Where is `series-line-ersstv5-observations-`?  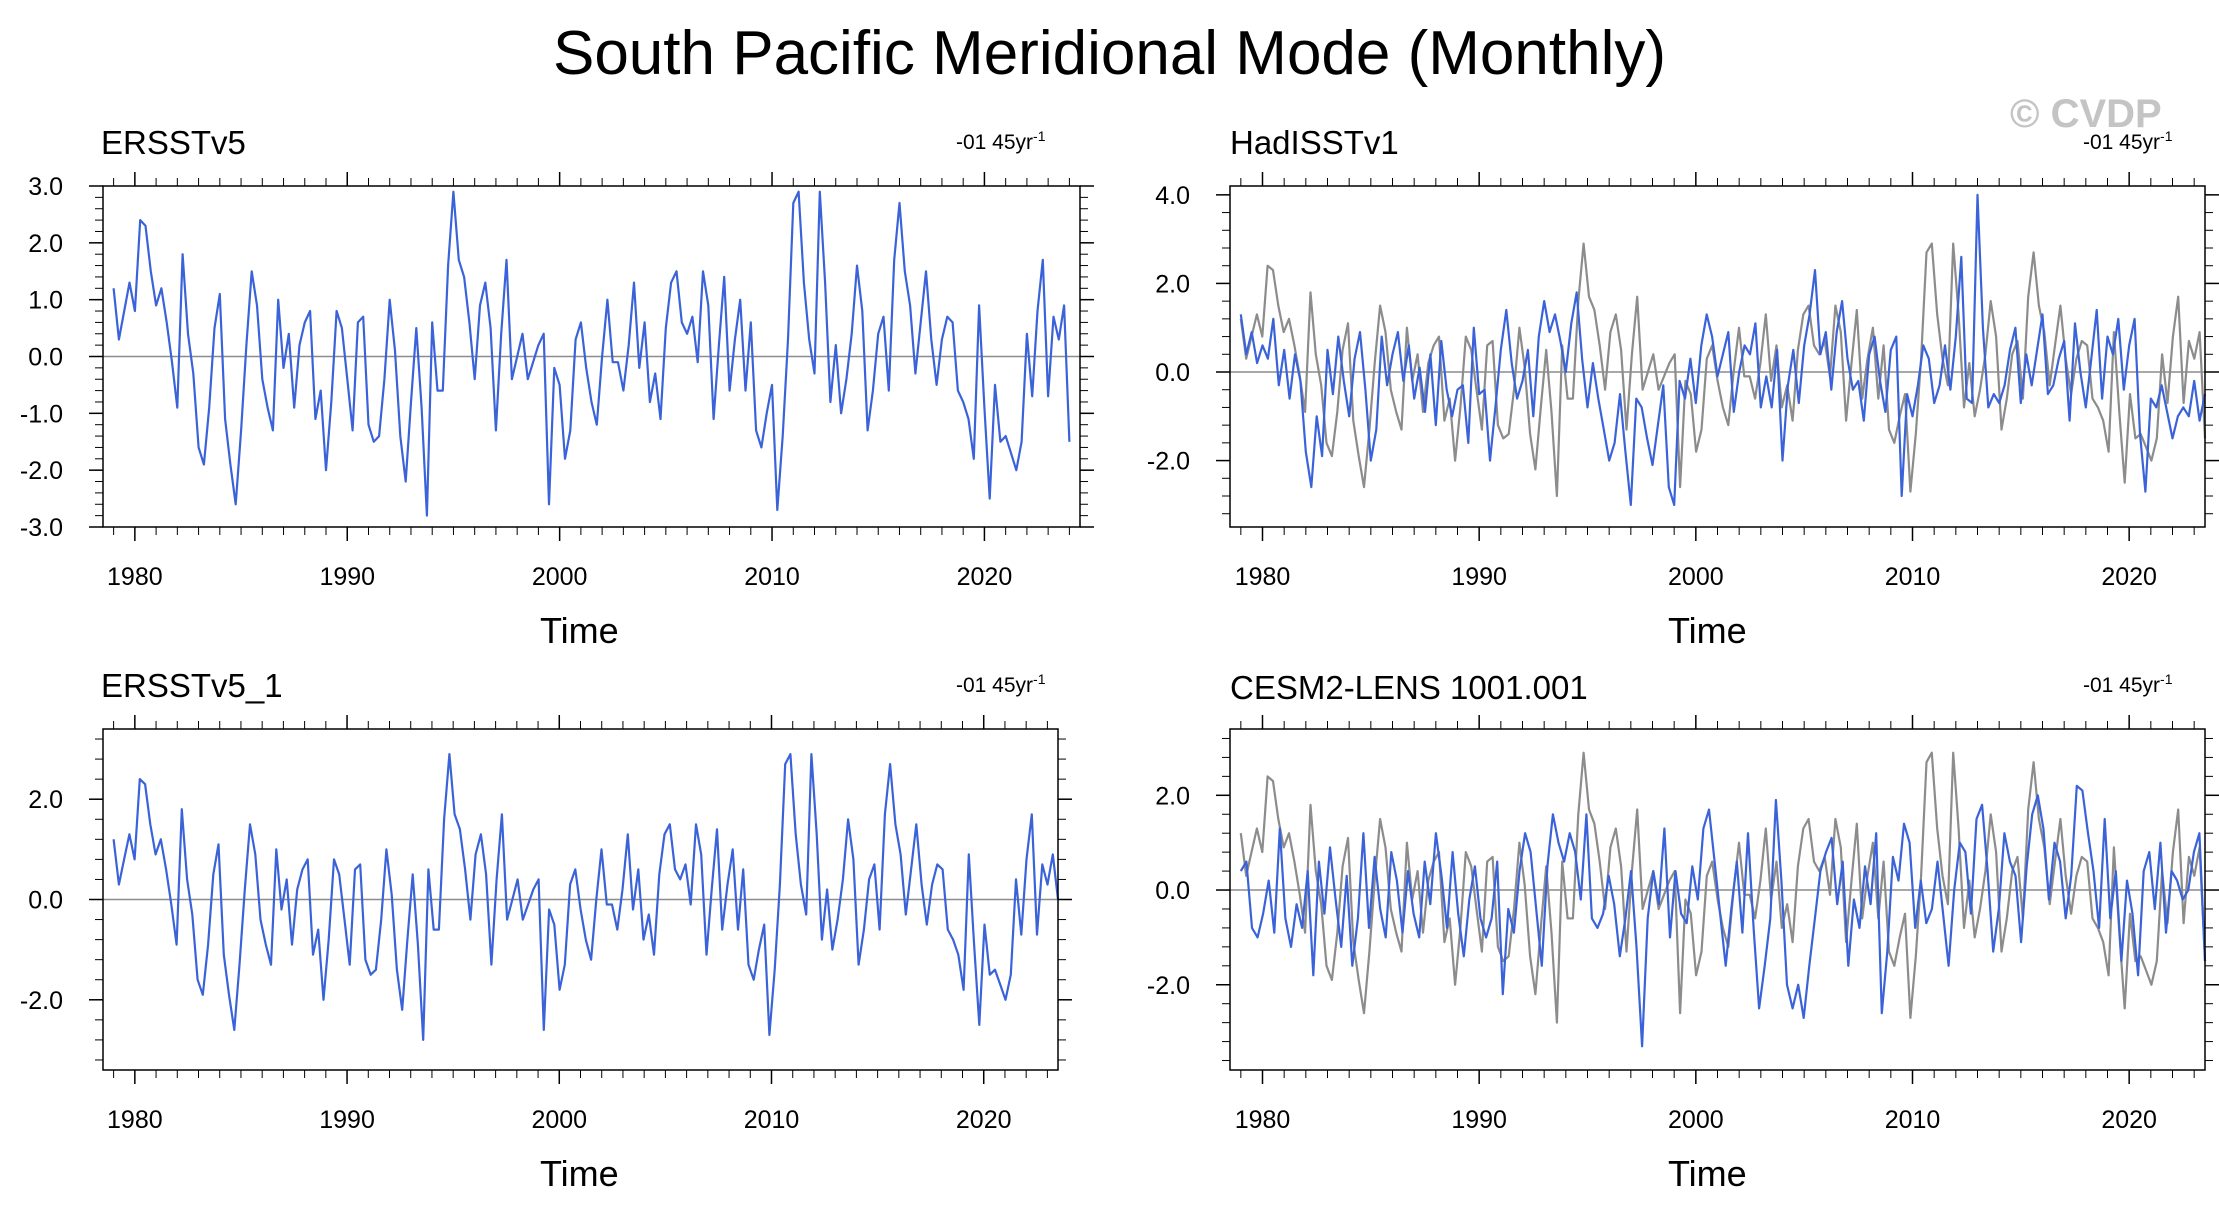
series-line-ersstv5-observations- is located at coordinates (1723, 887).